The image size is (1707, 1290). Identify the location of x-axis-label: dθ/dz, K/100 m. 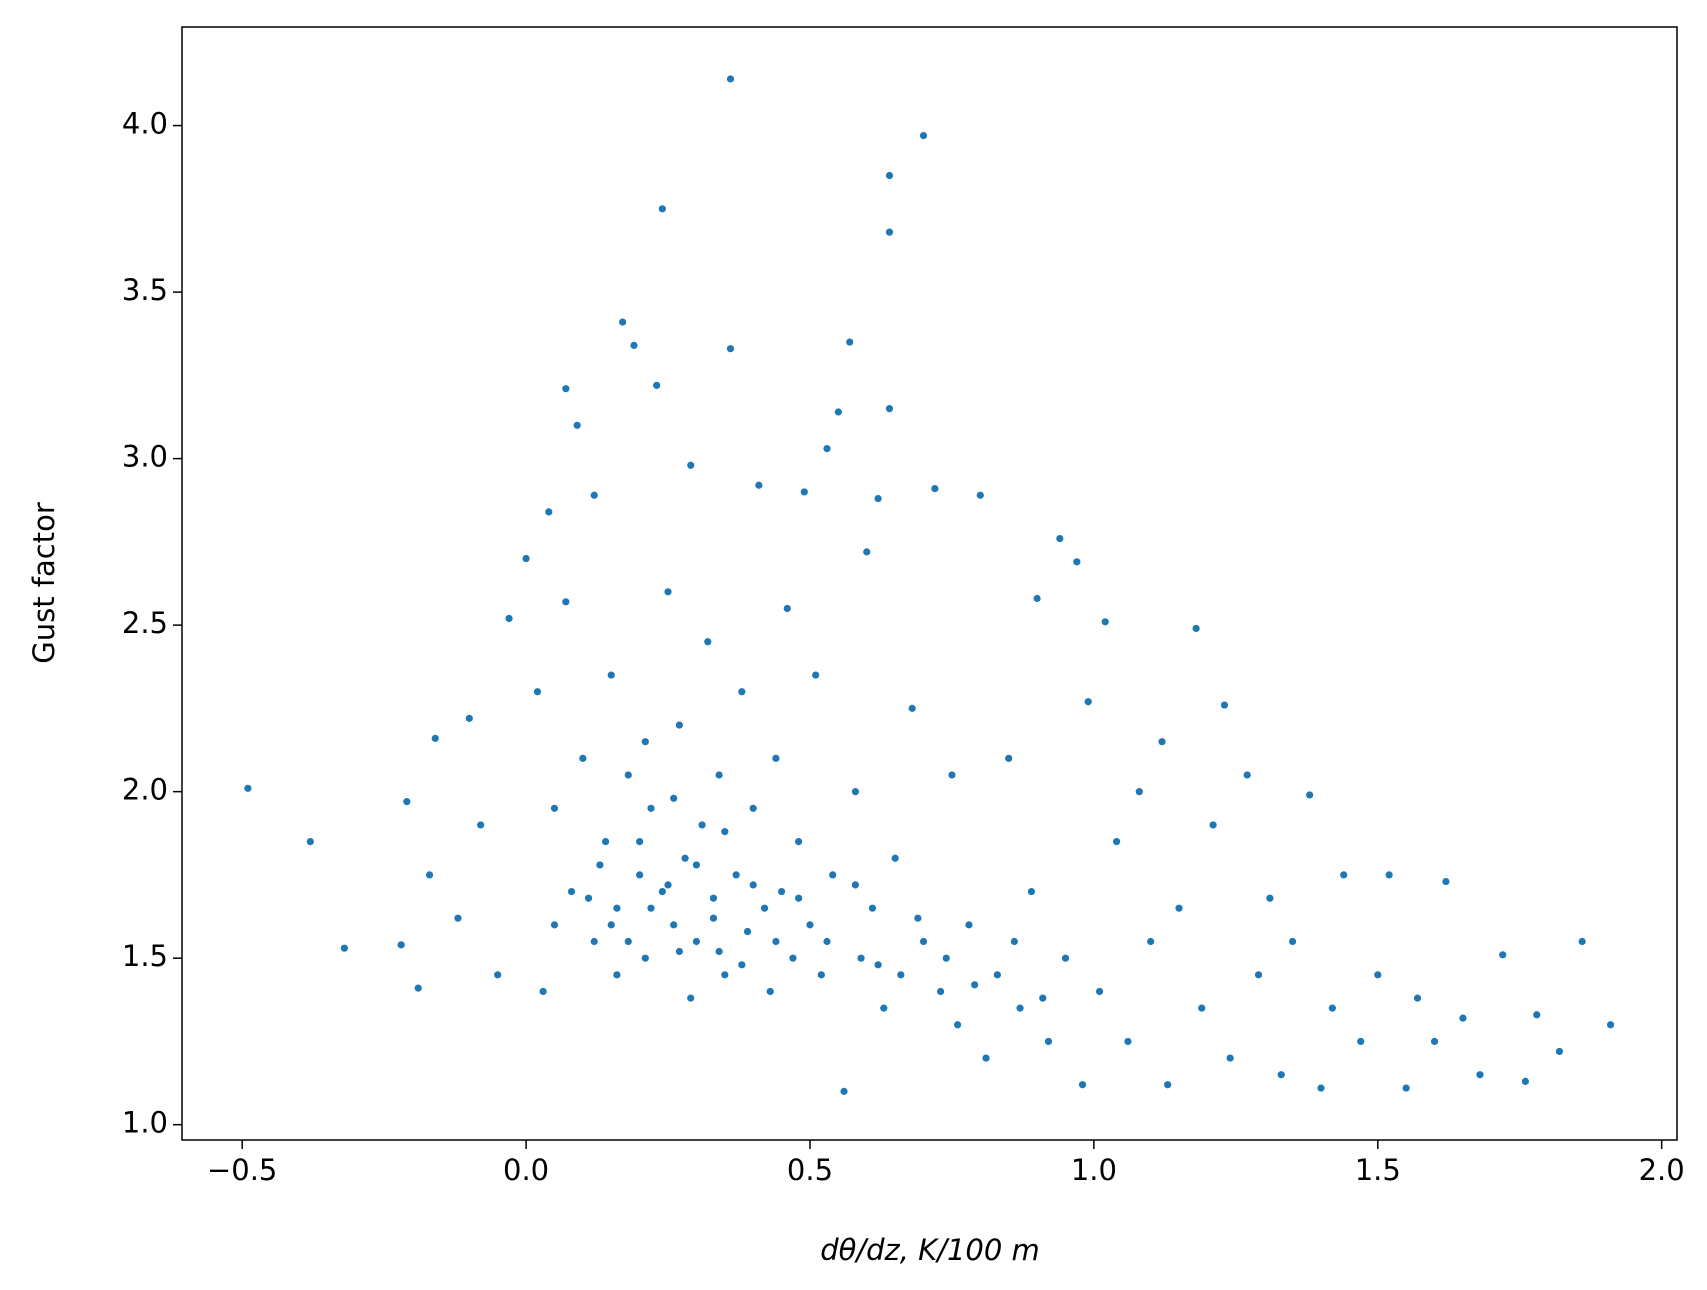
(930, 1250).